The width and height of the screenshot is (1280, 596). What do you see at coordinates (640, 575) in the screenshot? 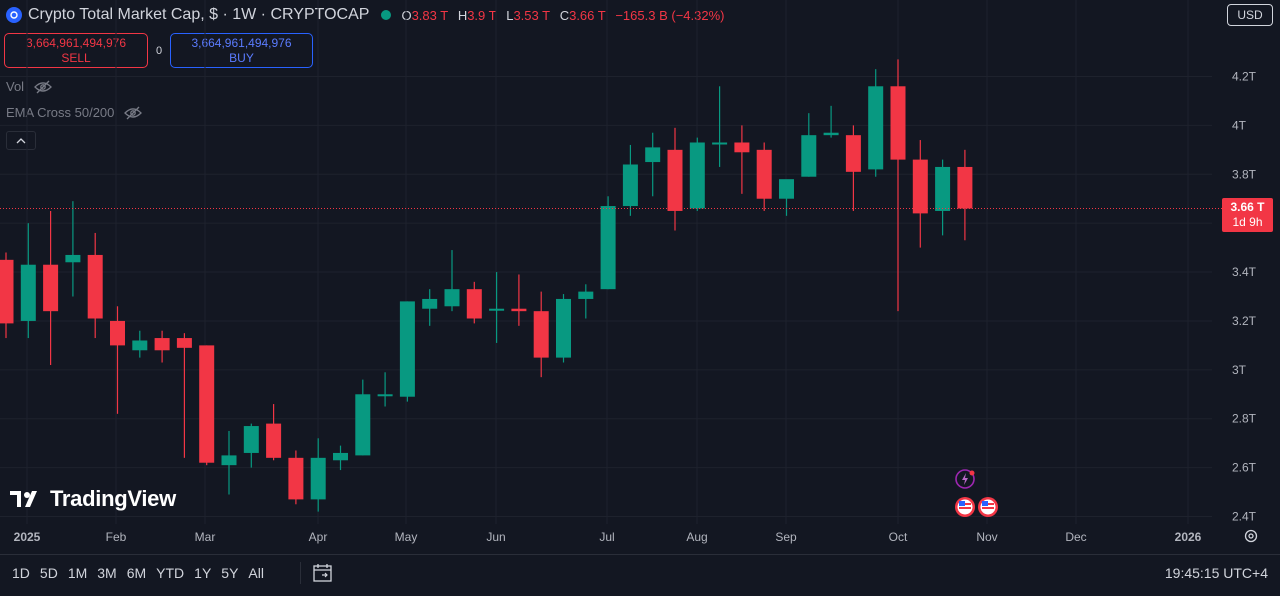
I see `bottom-toolbar` at bounding box center [640, 575].